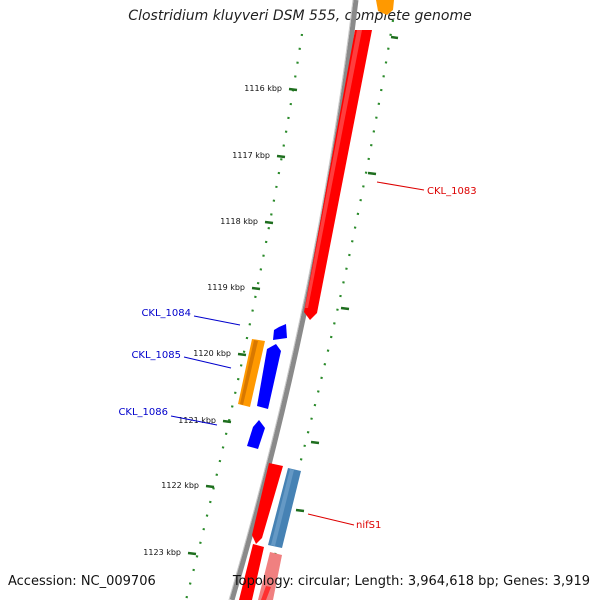 This screenshot has height=600, width=600. What do you see at coordinates (82, 581) in the screenshot?
I see `accession-text: Accession: NC_009706` at bounding box center [82, 581].